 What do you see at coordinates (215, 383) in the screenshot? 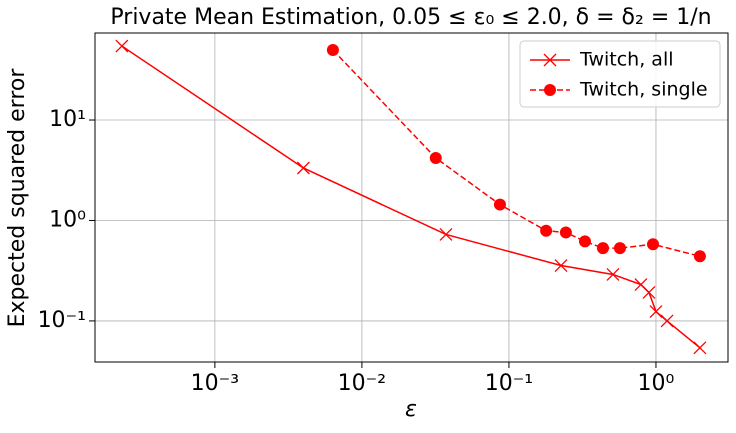
I see `x-tick-label: 10⁻³` at bounding box center [215, 383].